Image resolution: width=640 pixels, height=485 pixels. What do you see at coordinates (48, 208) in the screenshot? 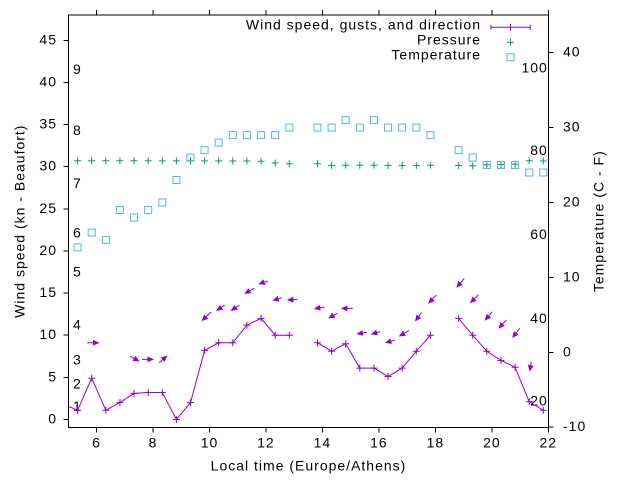
I see `svg-text: 25` at bounding box center [48, 208].